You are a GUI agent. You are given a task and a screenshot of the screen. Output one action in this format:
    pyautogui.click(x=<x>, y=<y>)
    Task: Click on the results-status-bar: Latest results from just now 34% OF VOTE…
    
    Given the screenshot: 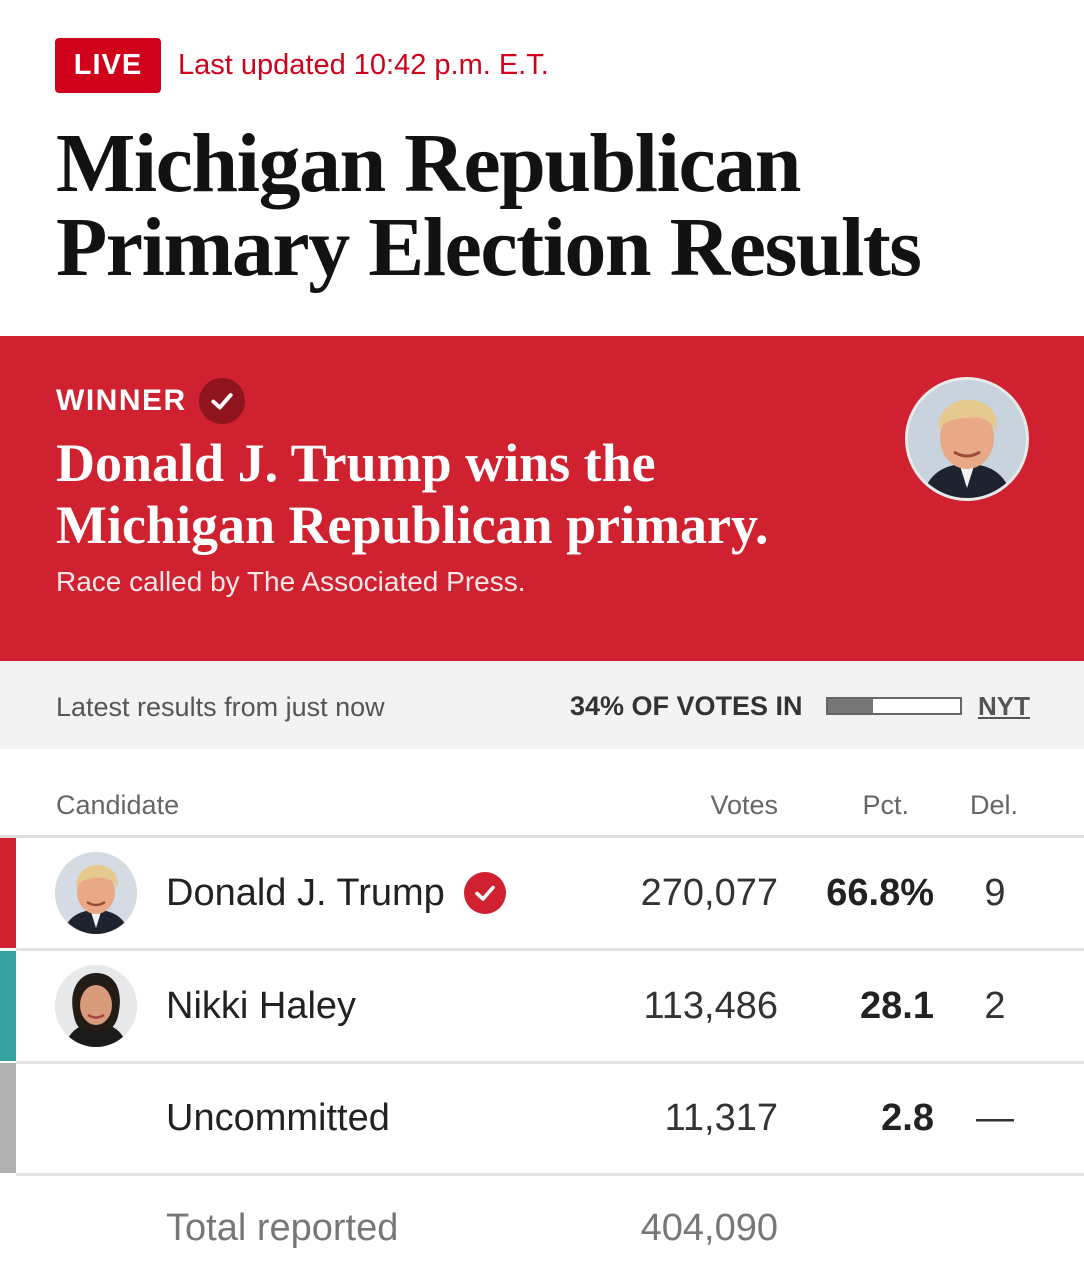 What is the action you would take?
    pyautogui.click(x=542, y=705)
    